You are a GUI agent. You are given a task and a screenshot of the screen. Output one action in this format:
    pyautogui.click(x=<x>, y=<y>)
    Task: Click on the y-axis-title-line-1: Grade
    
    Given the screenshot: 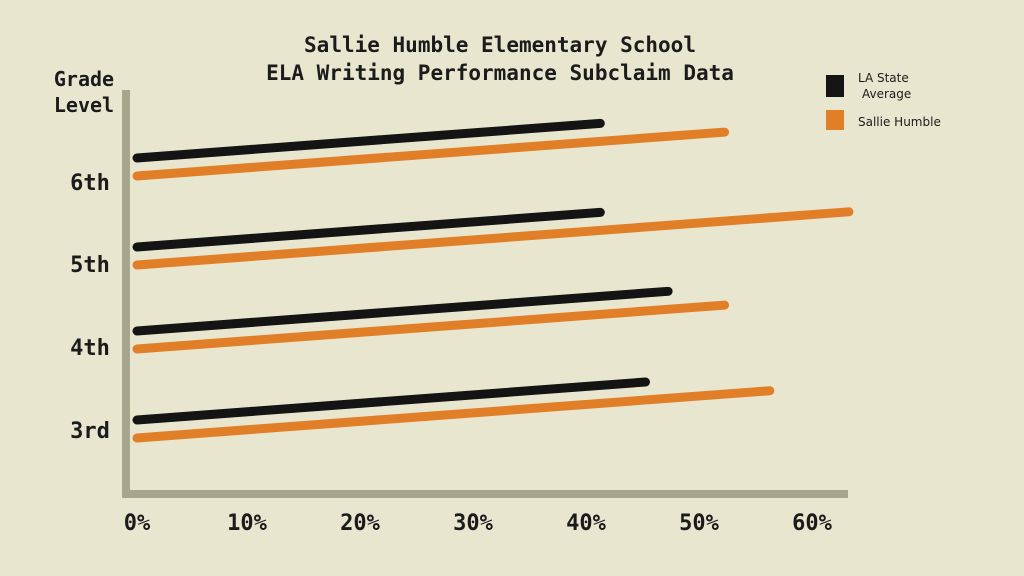 What is the action you would take?
    pyautogui.click(x=84, y=79)
    